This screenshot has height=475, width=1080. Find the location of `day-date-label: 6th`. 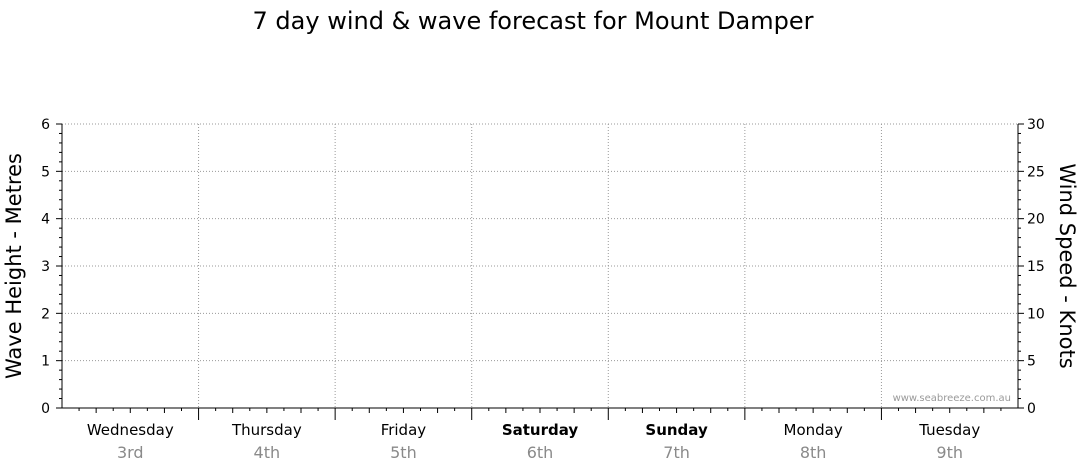

day-date-label: 6th is located at coordinates (540, 452).